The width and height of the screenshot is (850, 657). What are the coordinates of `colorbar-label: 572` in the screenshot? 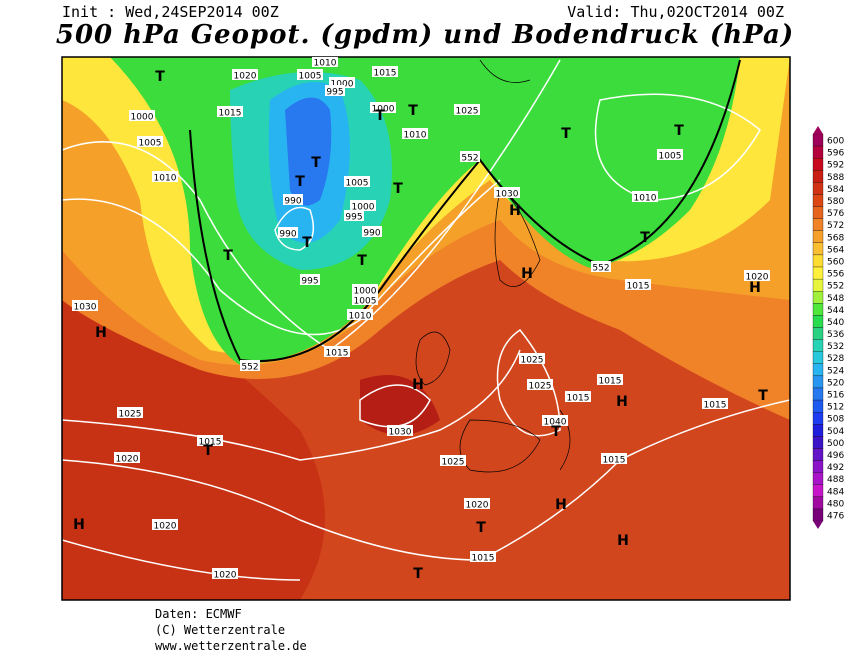 It's located at (835, 226).